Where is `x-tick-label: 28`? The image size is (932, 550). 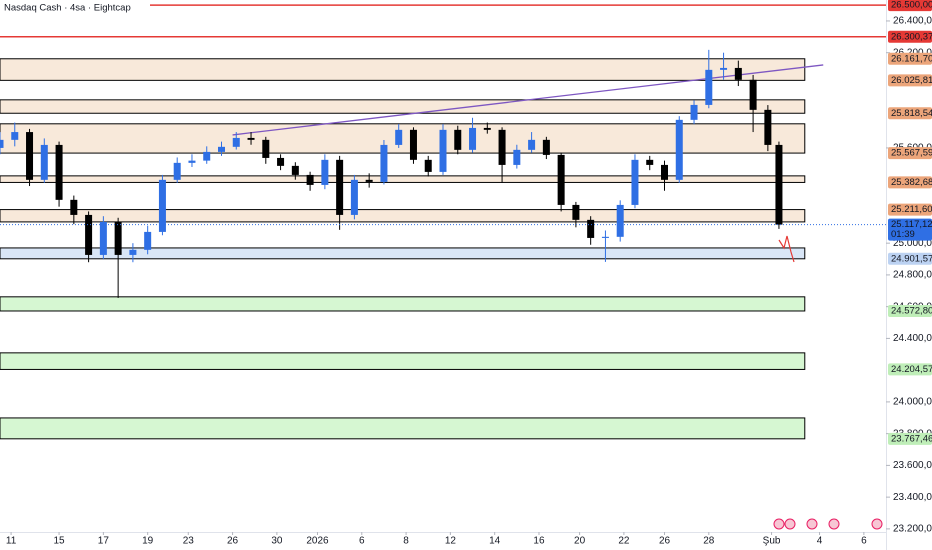 x-tick-label: 28 is located at coordinates (709, 541).